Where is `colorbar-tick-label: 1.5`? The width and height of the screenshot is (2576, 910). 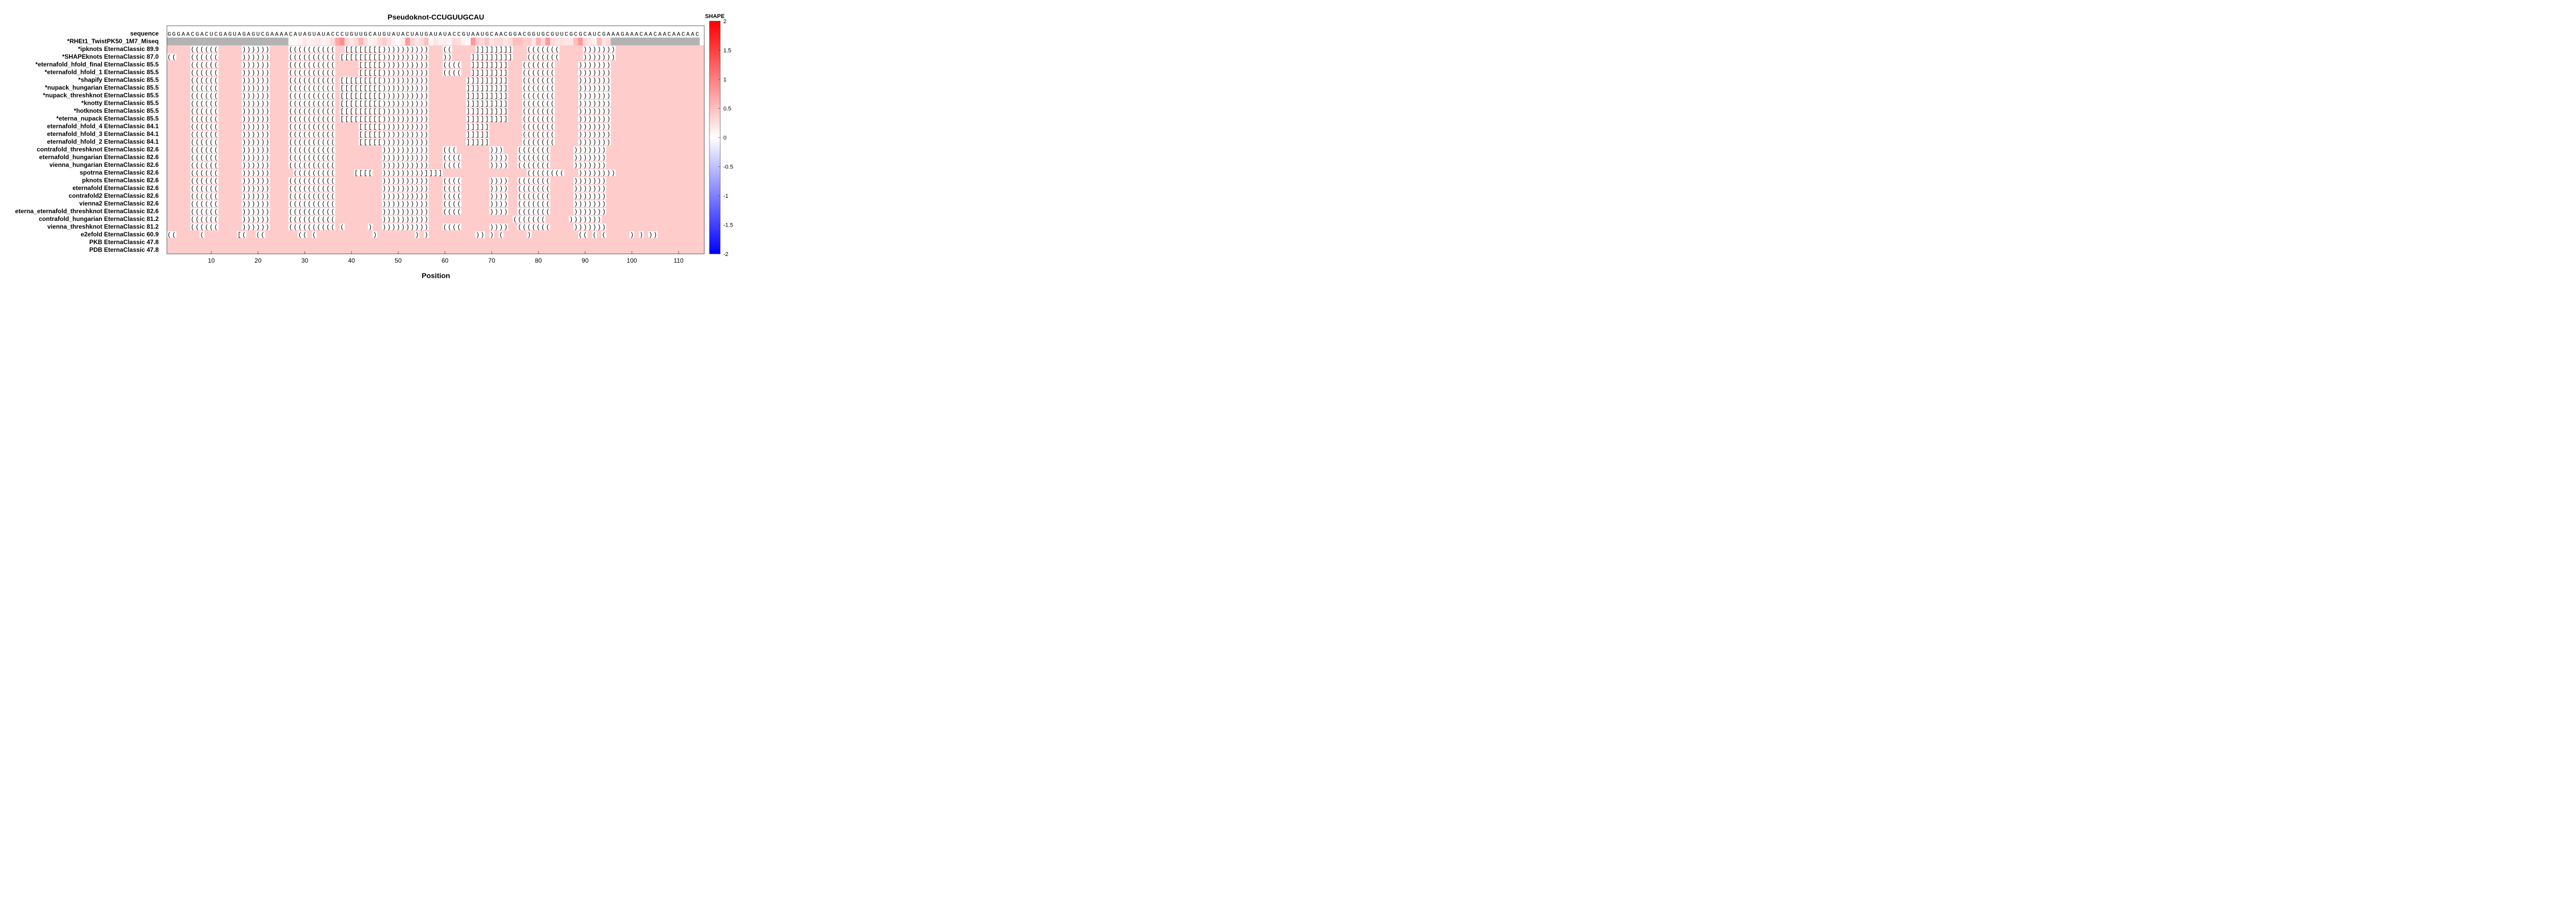
colorbar-tick-label: 1.5 is located at coordinates (727, 51).